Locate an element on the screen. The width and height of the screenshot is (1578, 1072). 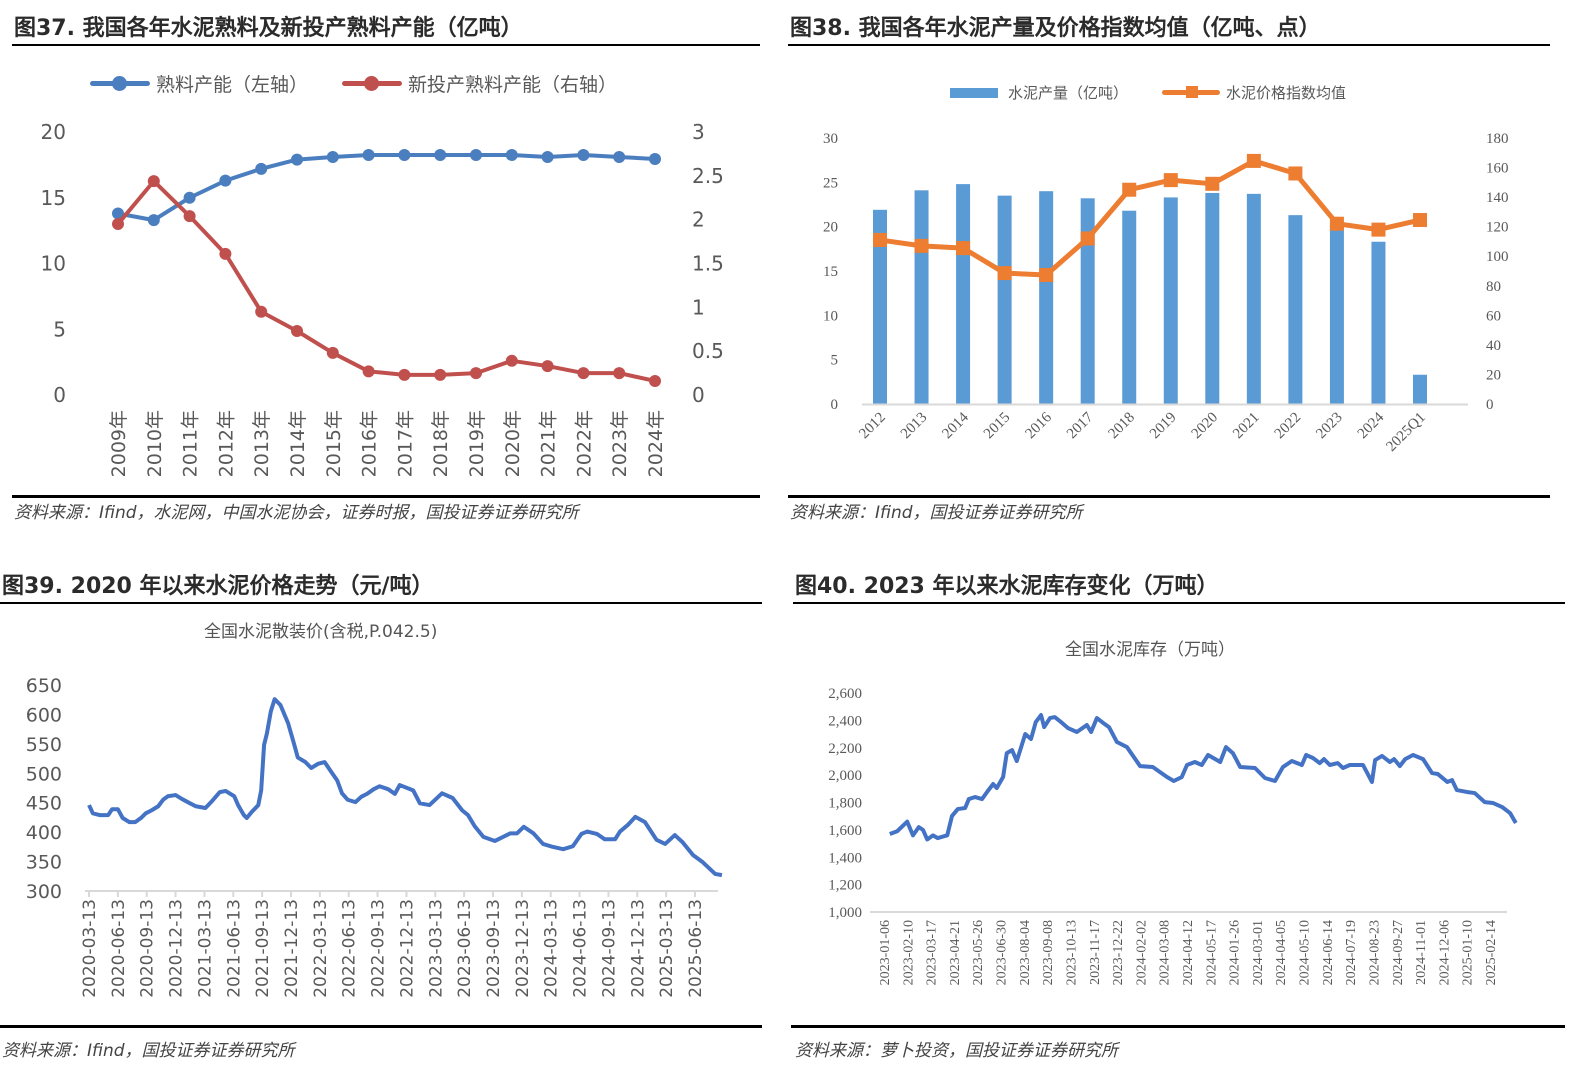
x-axis-tick-label: 2025-01-10 is located at coordinates (1468, 952).